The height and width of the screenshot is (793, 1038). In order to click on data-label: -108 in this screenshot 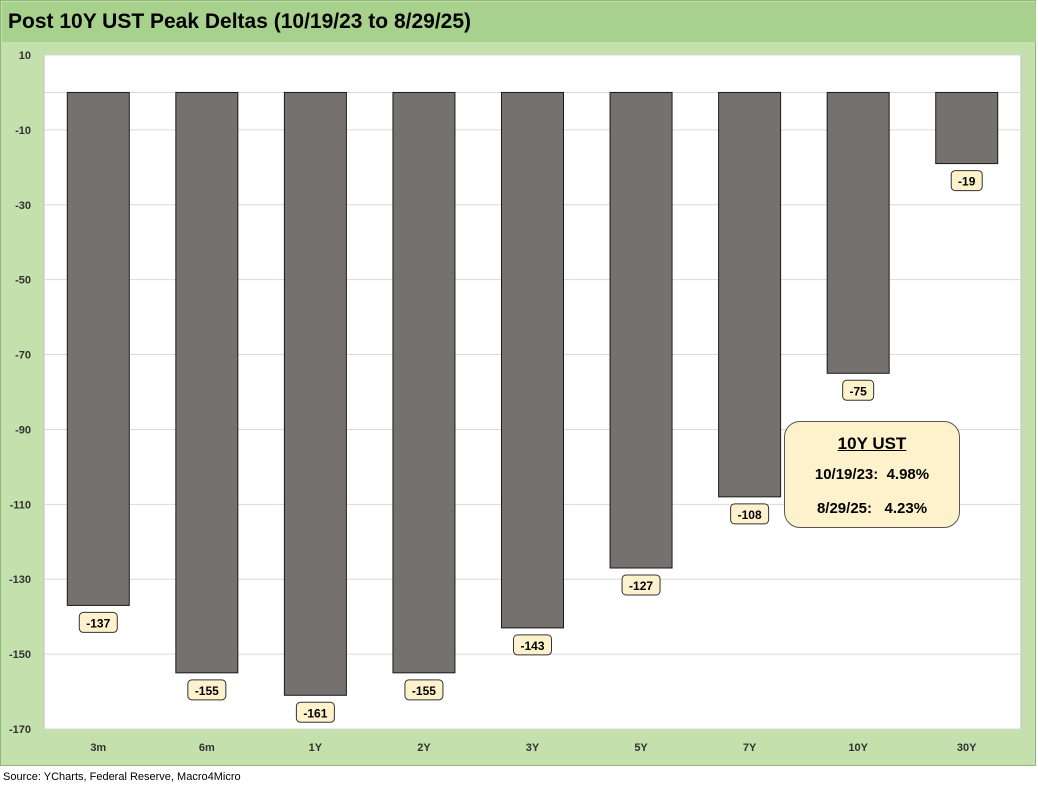, I will do `click(750, 515)`.